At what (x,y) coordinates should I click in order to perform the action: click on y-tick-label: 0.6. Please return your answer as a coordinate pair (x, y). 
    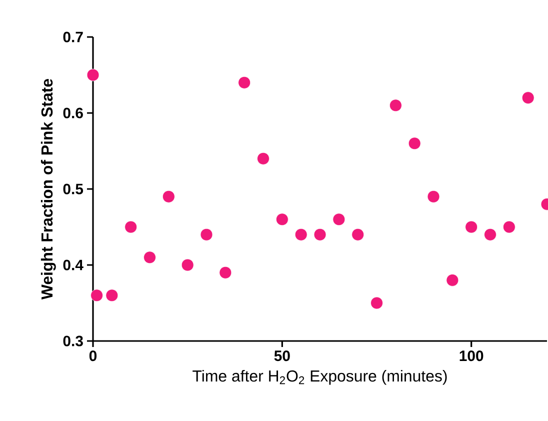
    Looking at the image, I should click on (73, 113).